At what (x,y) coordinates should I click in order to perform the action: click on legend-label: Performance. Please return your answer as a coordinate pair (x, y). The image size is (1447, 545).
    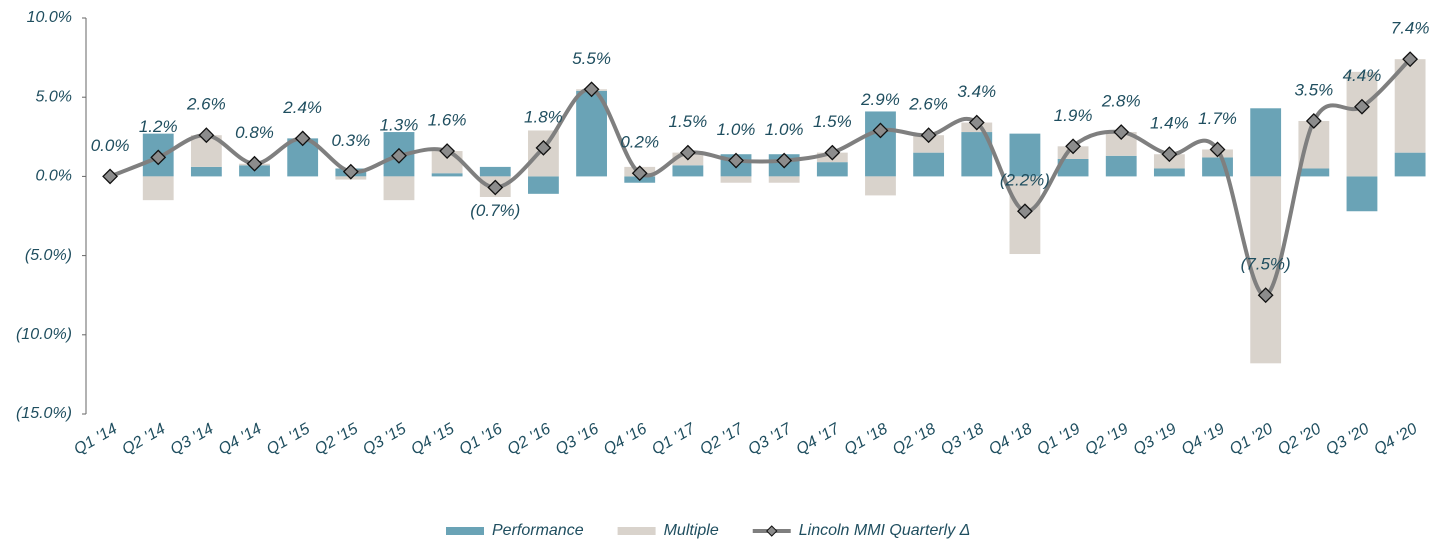
    Looking at the image, I should click on (538, 530).